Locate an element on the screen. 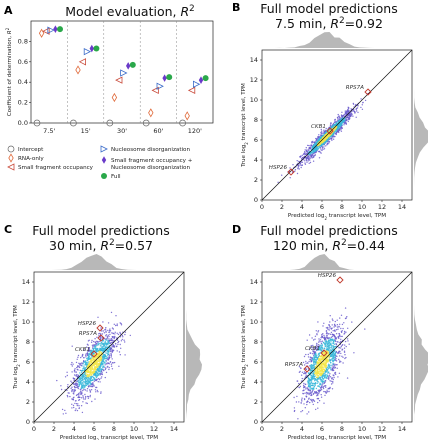 Image resolution: width=428 pixels, height=440 pixels. scatter-points is located at coordinates (329, 363).